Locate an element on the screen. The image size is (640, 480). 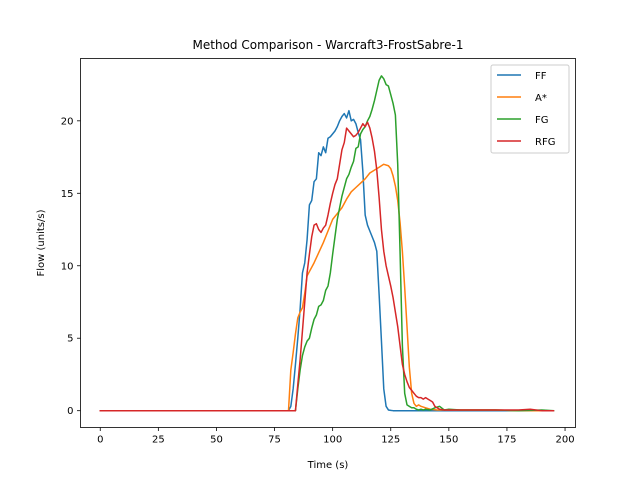
x-tick-label: 25 is located at coordinates (158, 440).